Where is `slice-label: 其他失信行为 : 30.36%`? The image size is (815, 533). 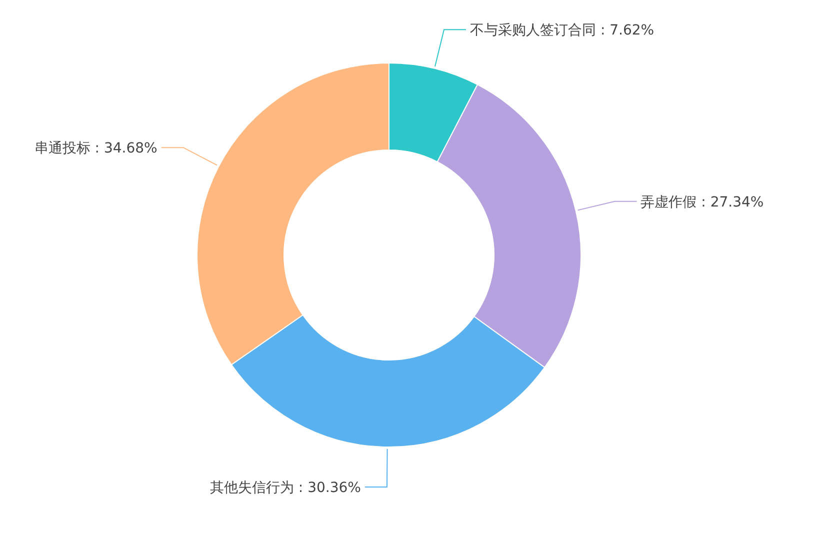 slice-label: 其他失信行为 : 30.36% is located at coordinates (285, 488).